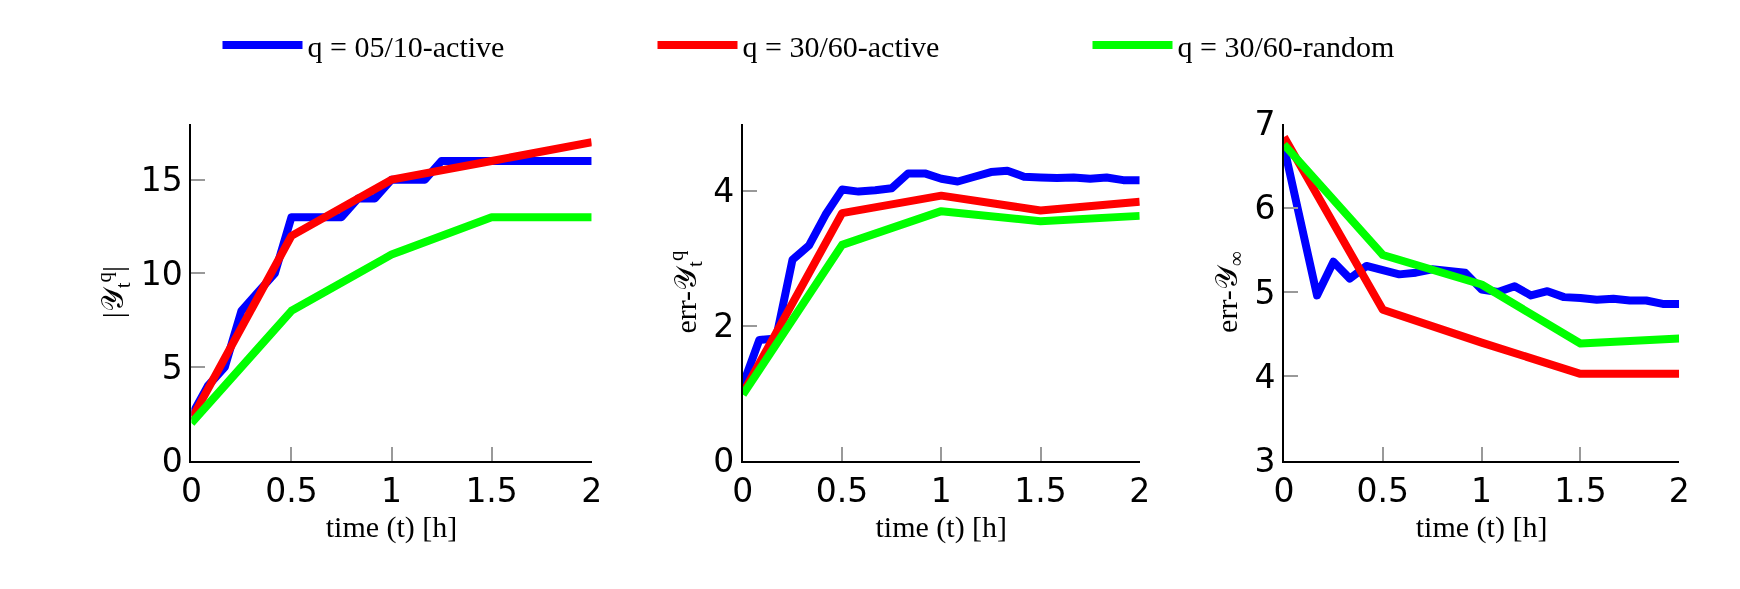  What do you see at coordinates (1286, 46) in the screenshot?
I see `legend-label: q = 30/60-random` at bounding box center [1286, 46].